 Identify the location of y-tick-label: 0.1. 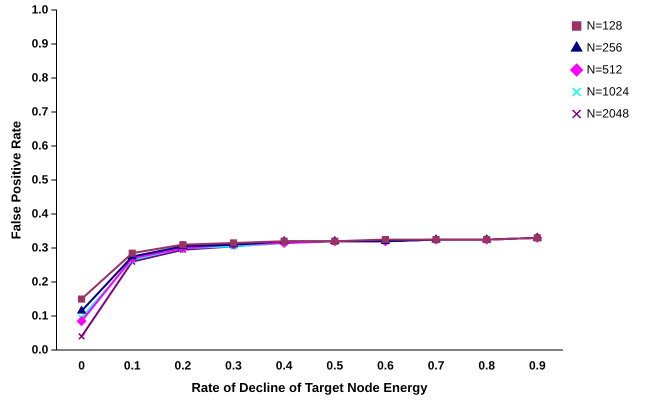
(40, 315).